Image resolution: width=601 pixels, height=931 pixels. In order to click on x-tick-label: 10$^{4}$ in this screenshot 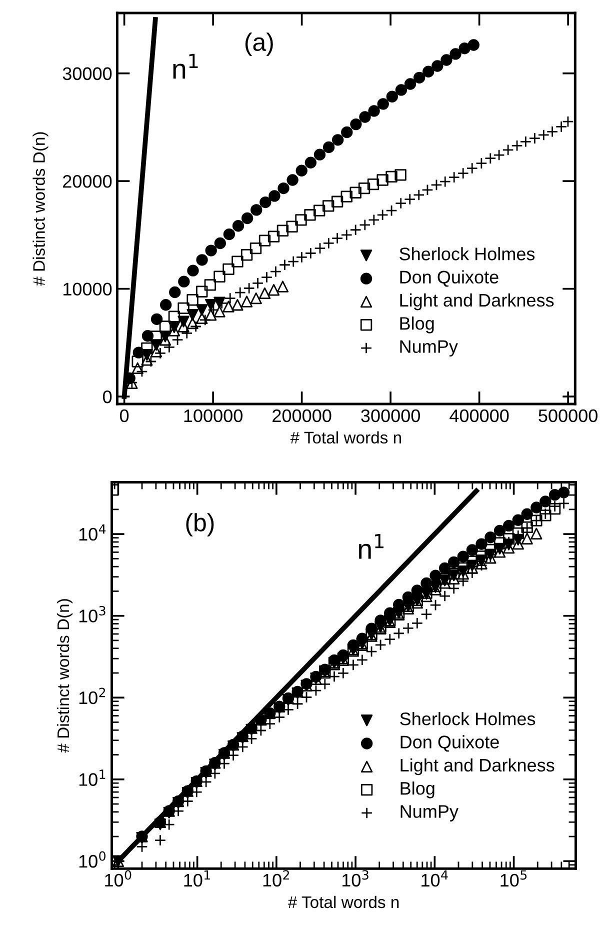, I will do `click(435, 878)`.